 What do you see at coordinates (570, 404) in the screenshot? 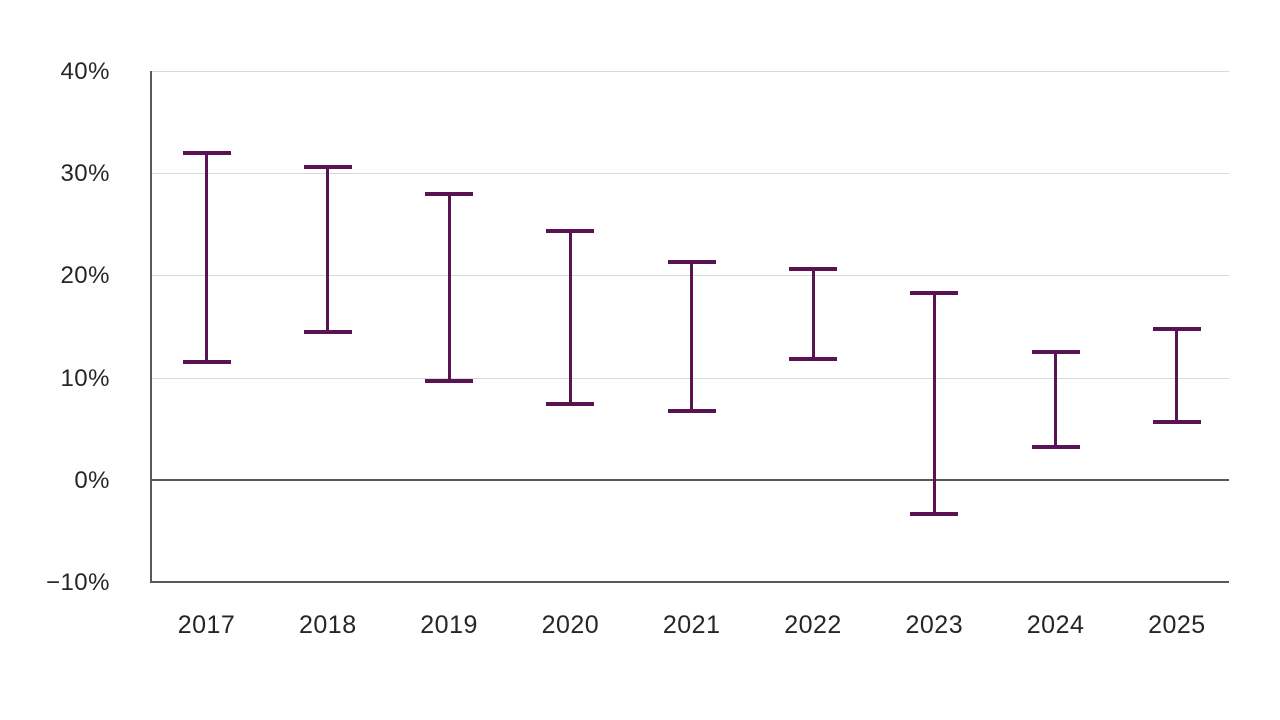
I see `low-cap-2020` at bounding box center [570, 404].